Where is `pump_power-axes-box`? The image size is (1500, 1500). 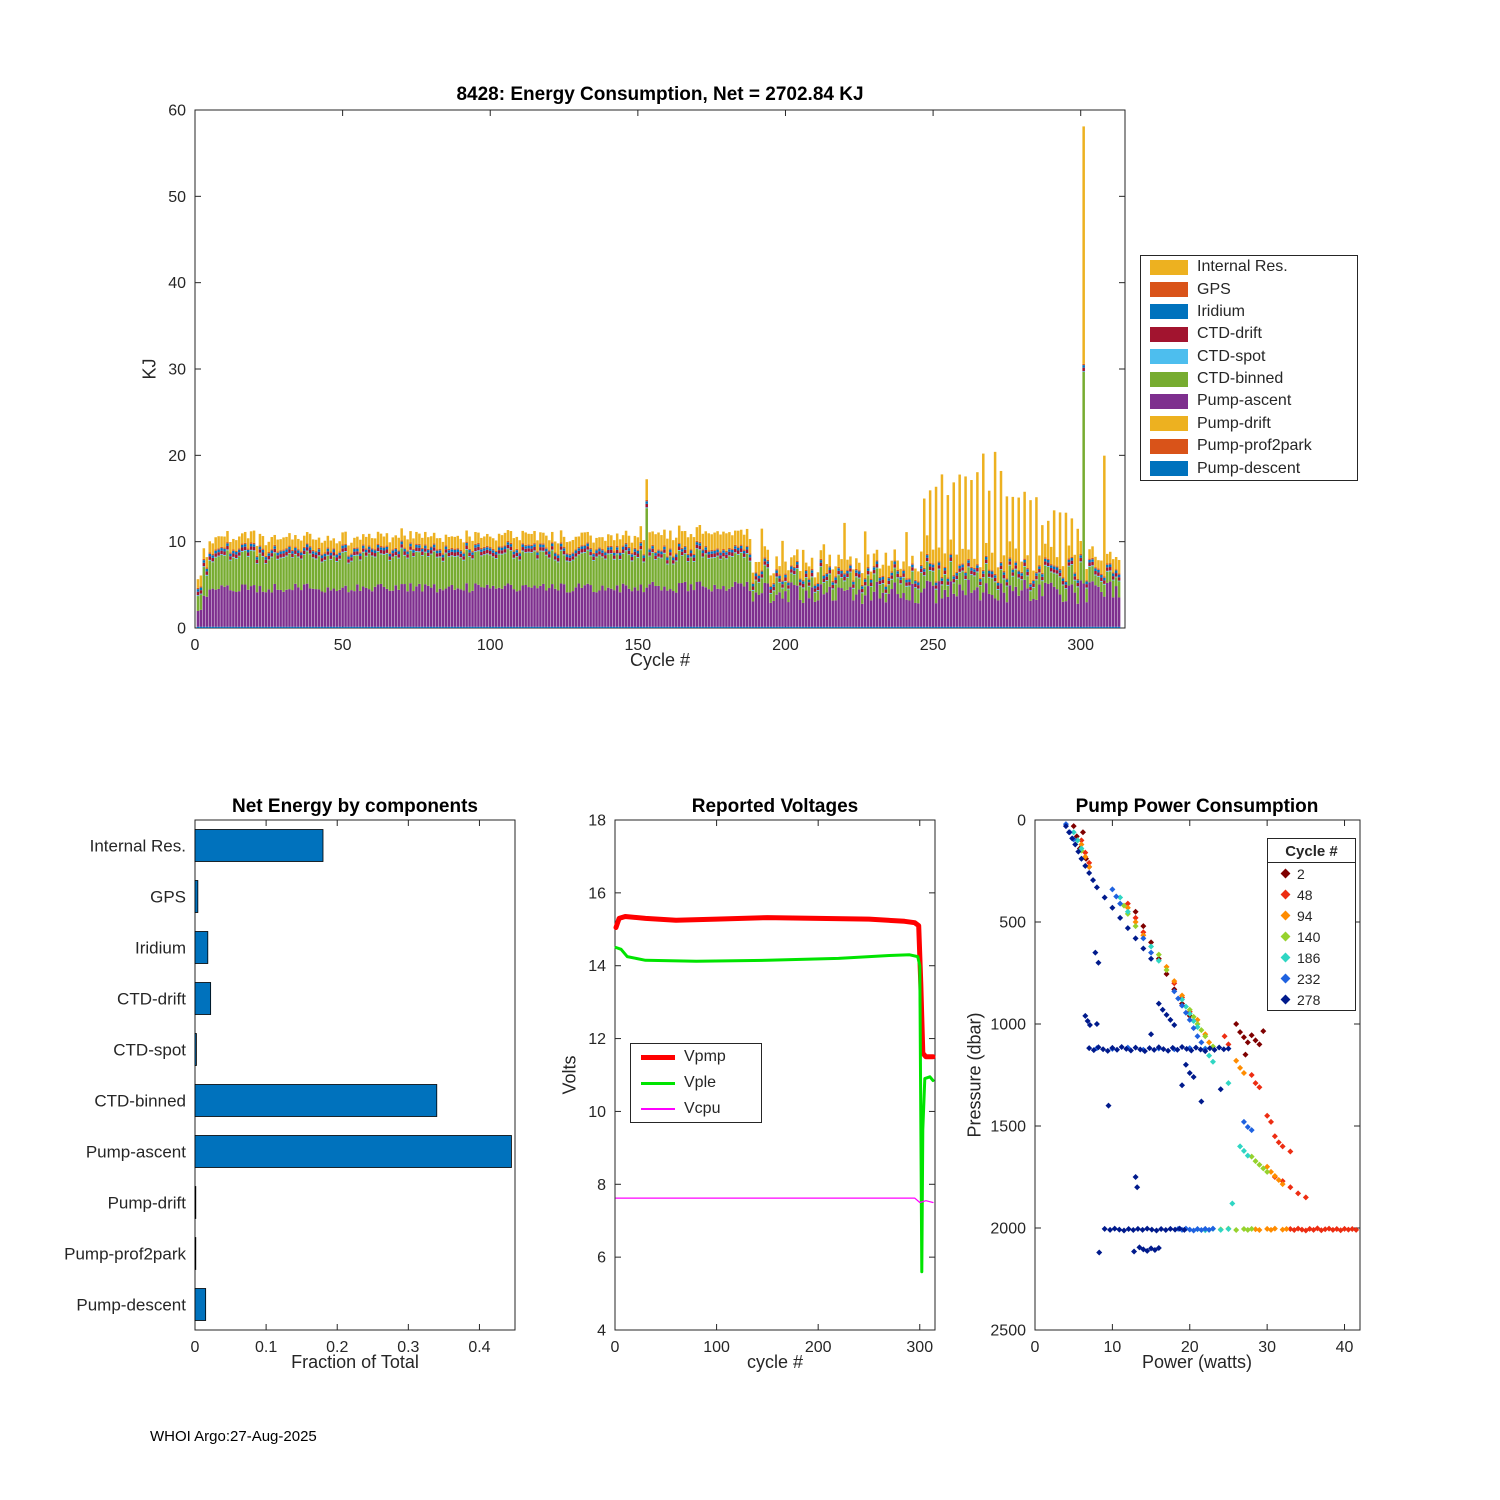 pump_power-axes-box is located at coordinates (1197, 1075).